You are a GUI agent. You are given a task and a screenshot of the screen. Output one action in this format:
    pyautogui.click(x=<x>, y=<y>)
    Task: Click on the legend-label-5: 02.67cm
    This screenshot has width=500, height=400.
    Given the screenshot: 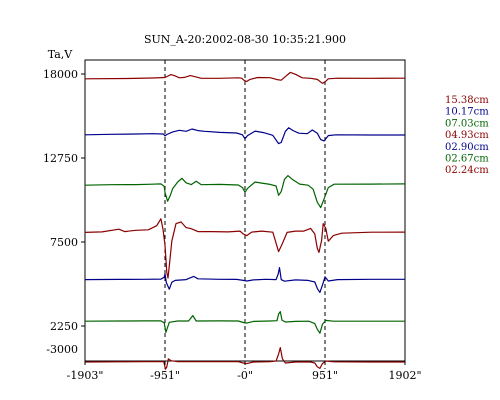 What is the action you would take?
    pyautogui.click(x=467, y=159)
    